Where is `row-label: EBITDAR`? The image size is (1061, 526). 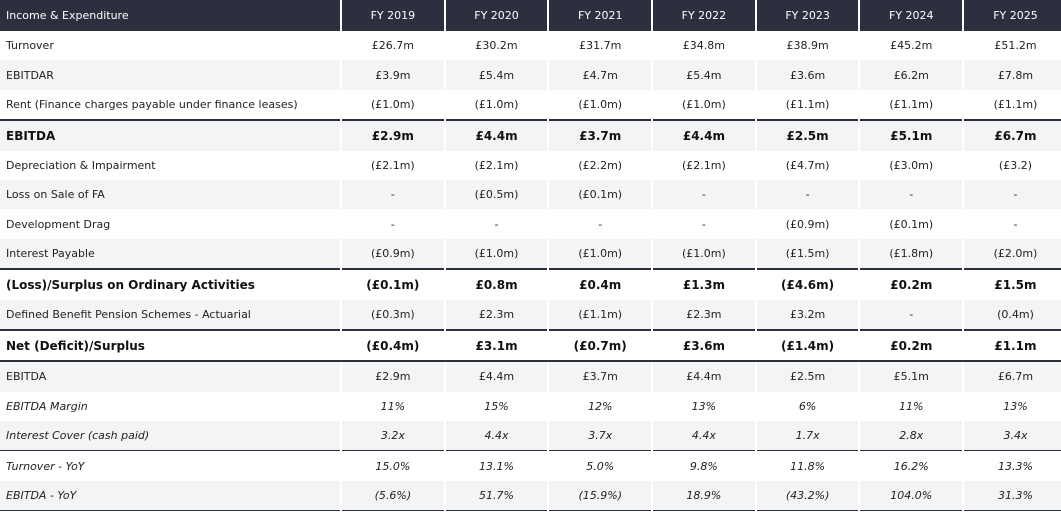
row-label: EBITDAR is located at coordinates (170, 75).